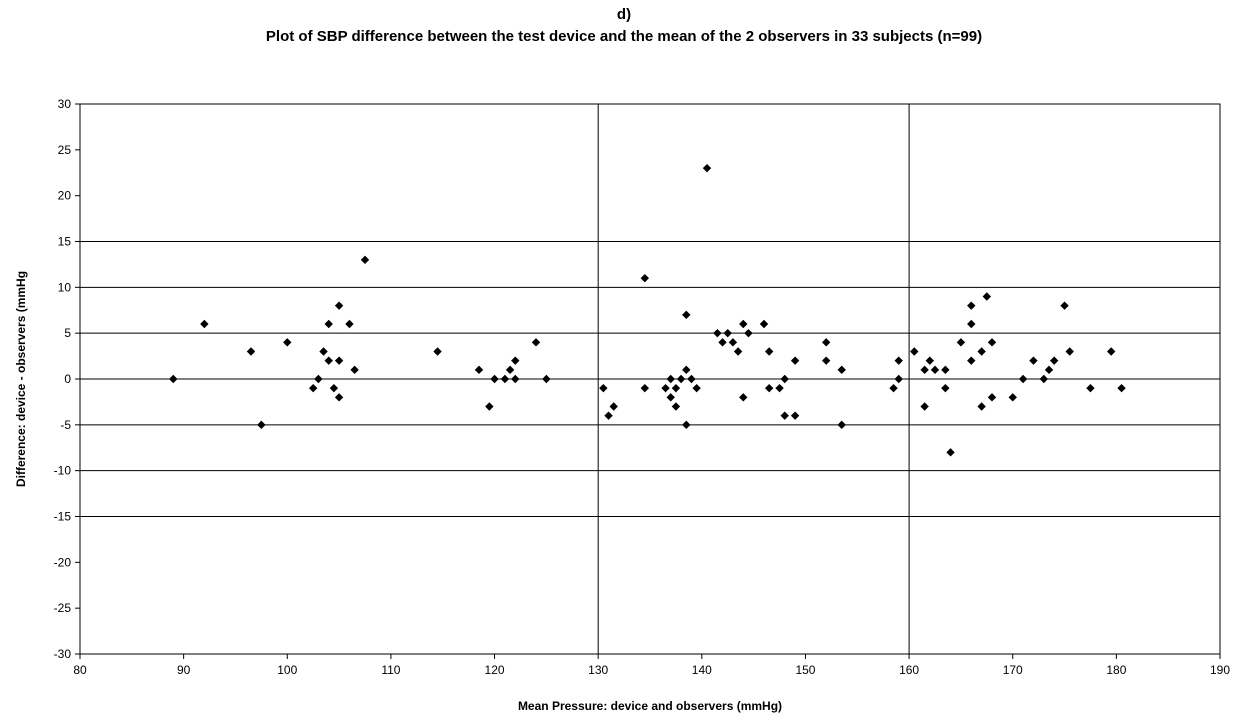 The image size is (1248, 719). I want to click on y-axis-title: Difference: device - observers (mmHg, so click(21, 379).